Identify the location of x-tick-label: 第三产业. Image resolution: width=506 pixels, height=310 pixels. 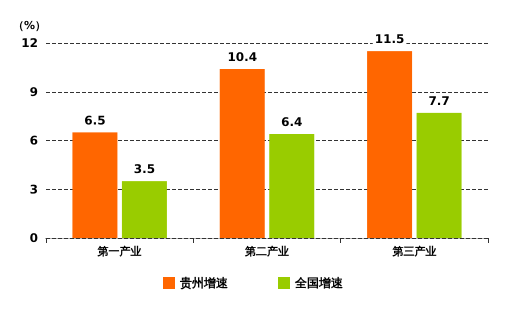
(413, 251).